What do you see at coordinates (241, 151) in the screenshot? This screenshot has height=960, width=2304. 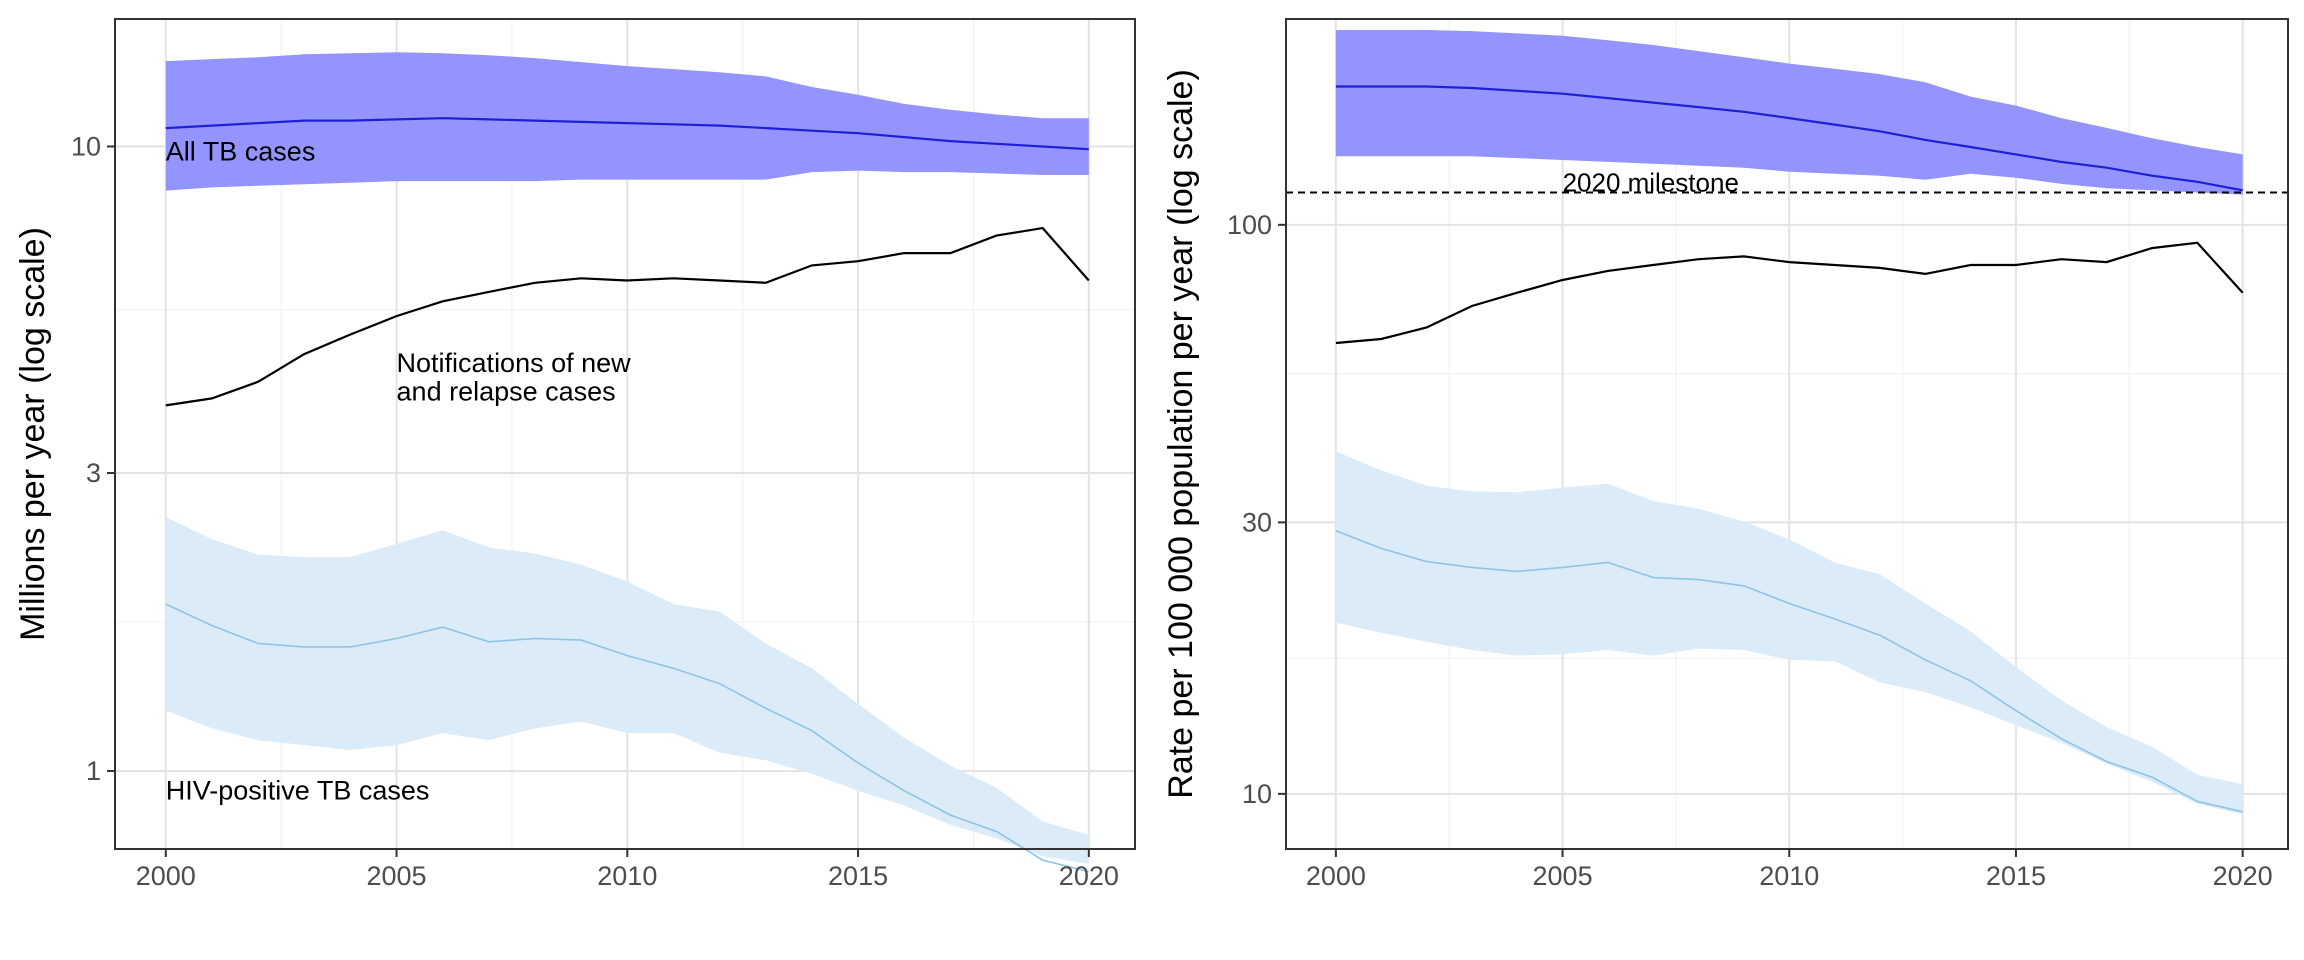 I see `annotation-label: All TB cases` at bounding box center [241, 151].